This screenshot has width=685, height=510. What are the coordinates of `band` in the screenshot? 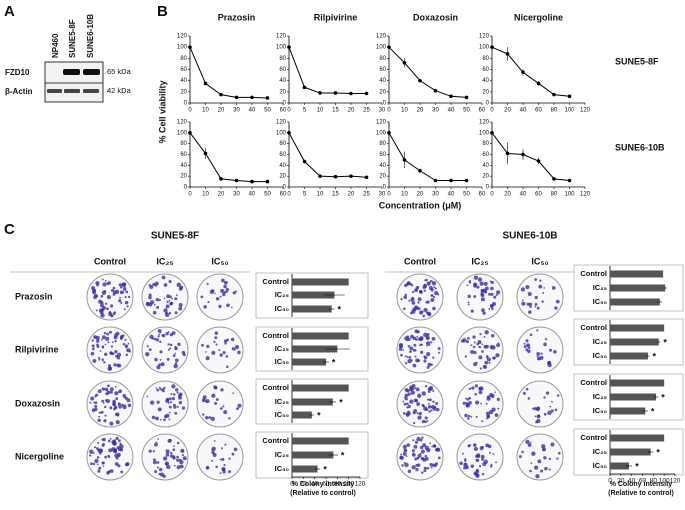 It's located at (72, 91).